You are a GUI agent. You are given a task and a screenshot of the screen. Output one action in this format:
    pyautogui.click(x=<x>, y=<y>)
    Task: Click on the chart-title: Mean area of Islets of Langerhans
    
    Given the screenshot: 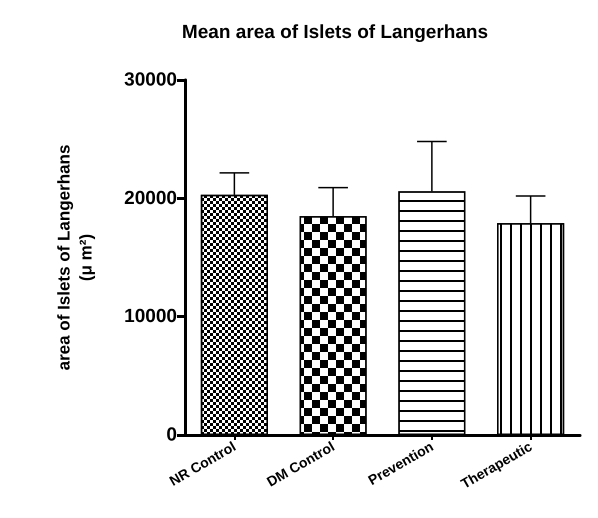 What is the action you would take?
    pyautogui.click(x=335, y=32)
    